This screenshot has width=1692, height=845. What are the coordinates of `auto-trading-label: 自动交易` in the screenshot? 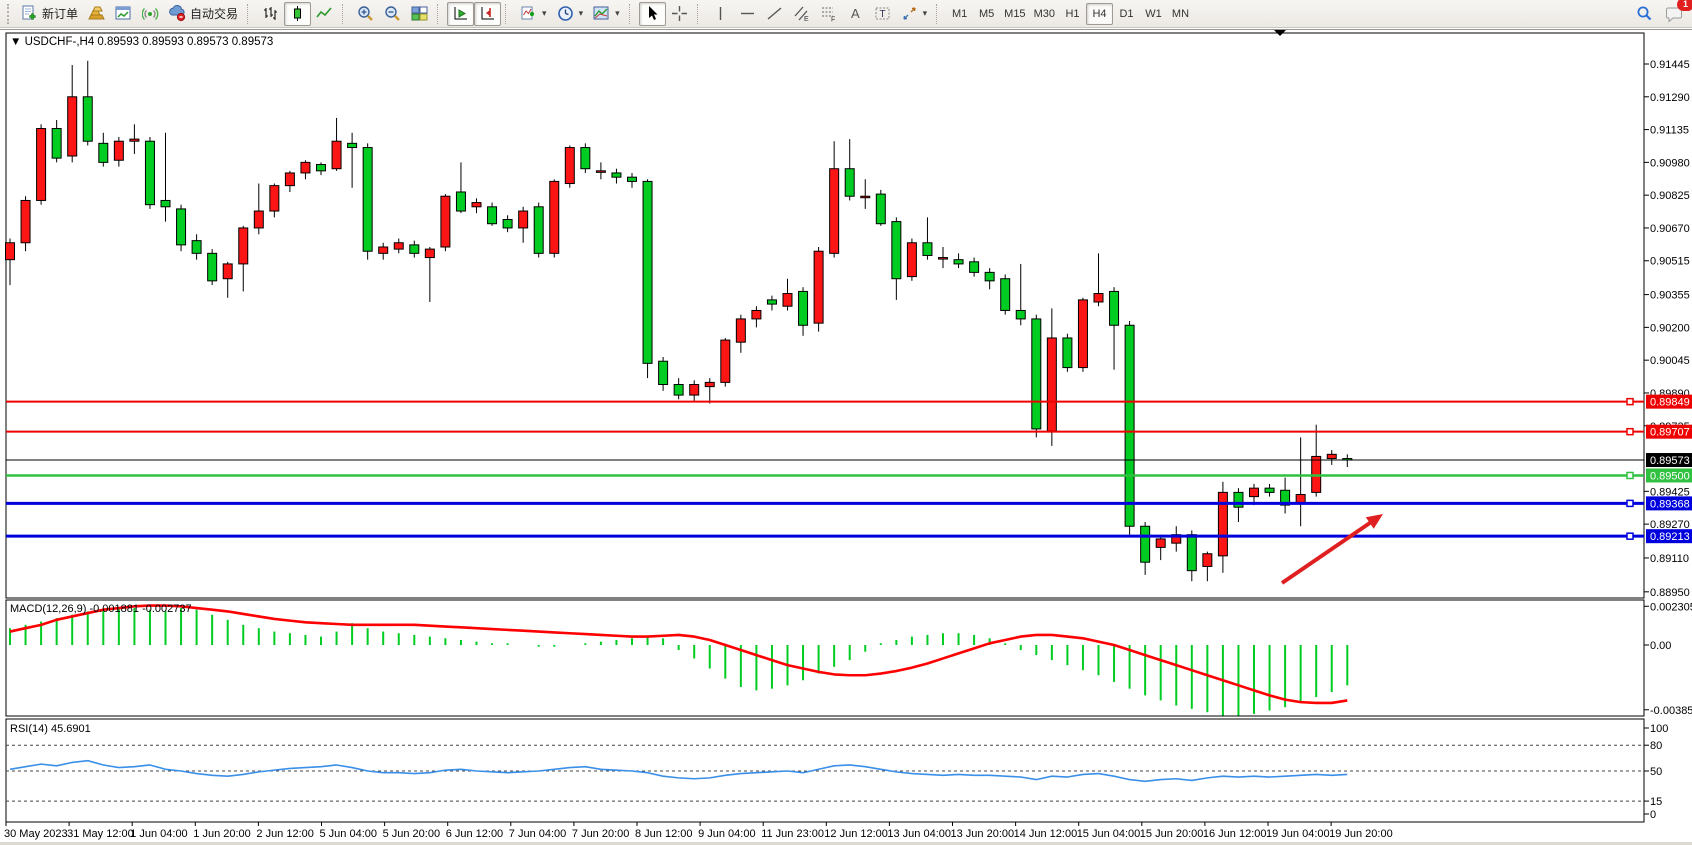 It's located at (214, 14).